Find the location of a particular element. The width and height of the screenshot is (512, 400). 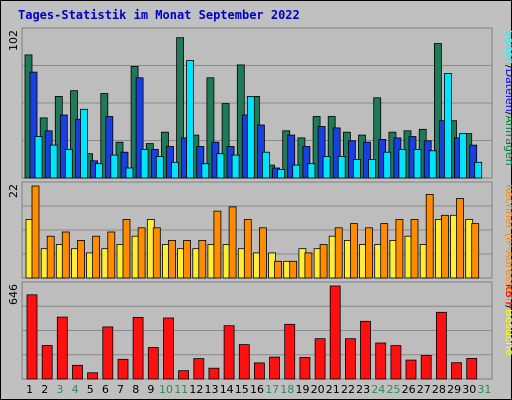

x-tick-label-day-5: 5 is located at coordinates (90, 389).